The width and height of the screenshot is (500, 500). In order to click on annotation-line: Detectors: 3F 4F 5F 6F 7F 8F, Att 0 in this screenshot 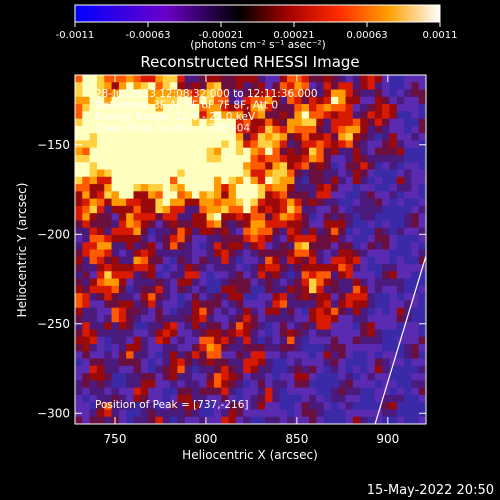, I will do `click(186, 106)`.